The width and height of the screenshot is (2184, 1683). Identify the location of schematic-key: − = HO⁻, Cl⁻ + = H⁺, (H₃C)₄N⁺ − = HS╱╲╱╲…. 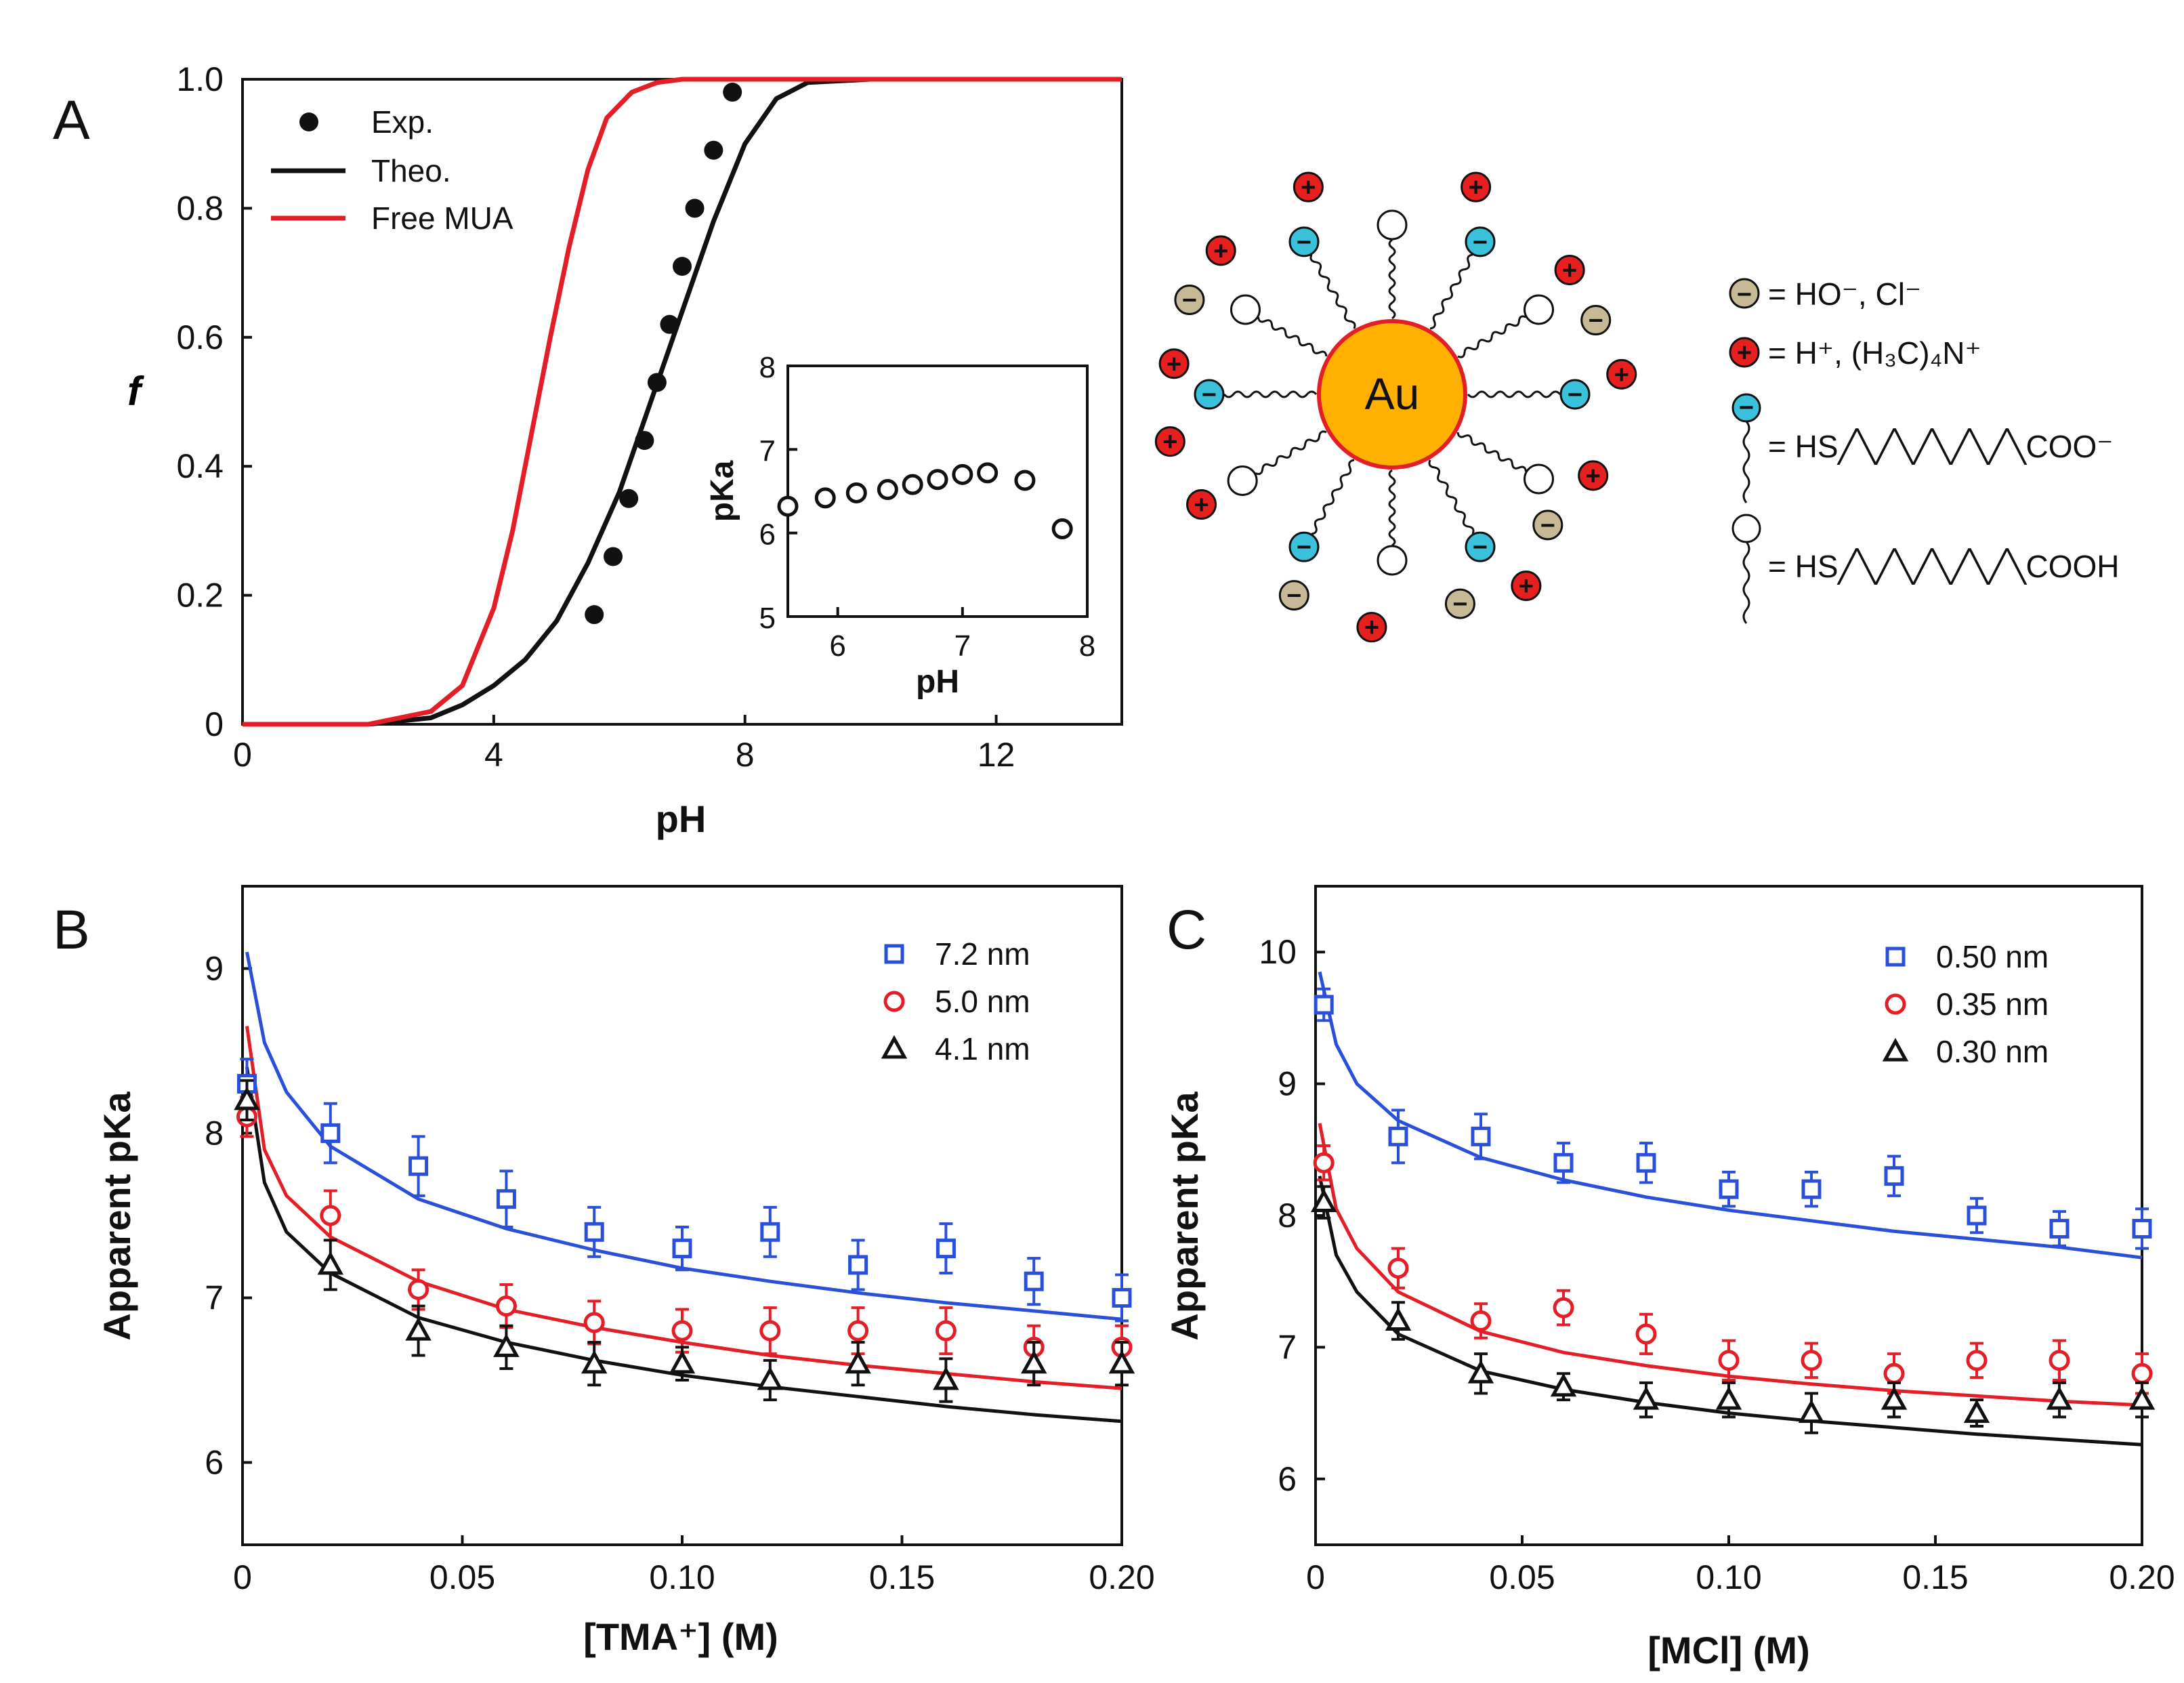
(1924, 450).